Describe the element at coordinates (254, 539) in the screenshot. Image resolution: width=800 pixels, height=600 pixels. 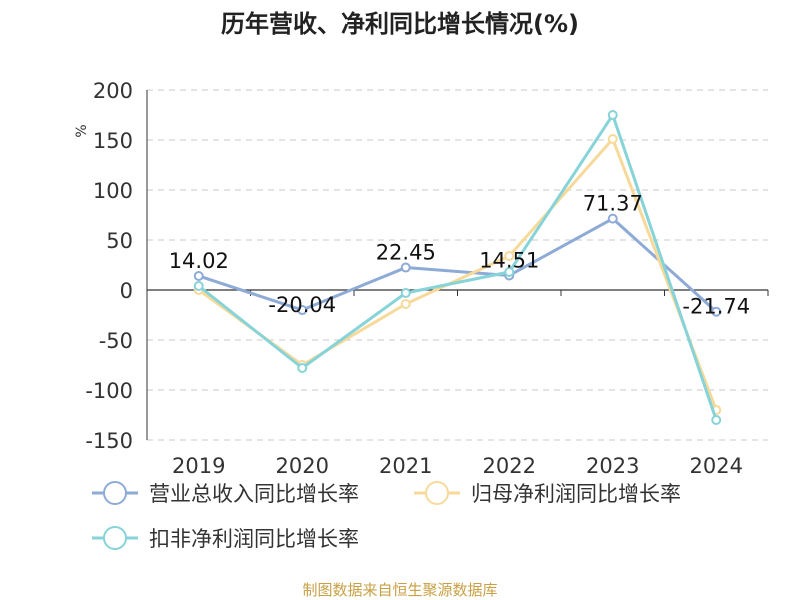
I see `legend-label: 扣非净利润同比增长率` at that location.